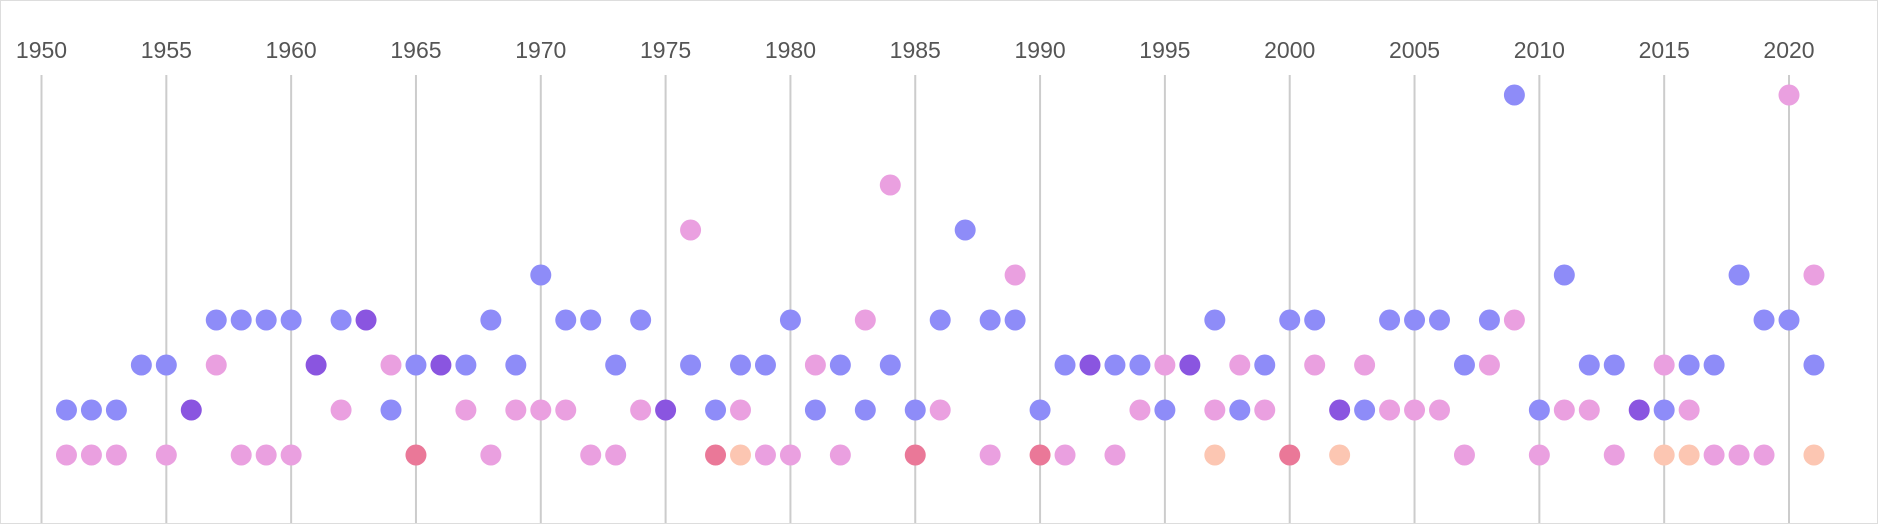 This screenshot has height=524, width=1878. What do you see at coordinates (166, 50) in the screenshot?
I see `x-tick-label: 1955` at bounding box center [166, 50].